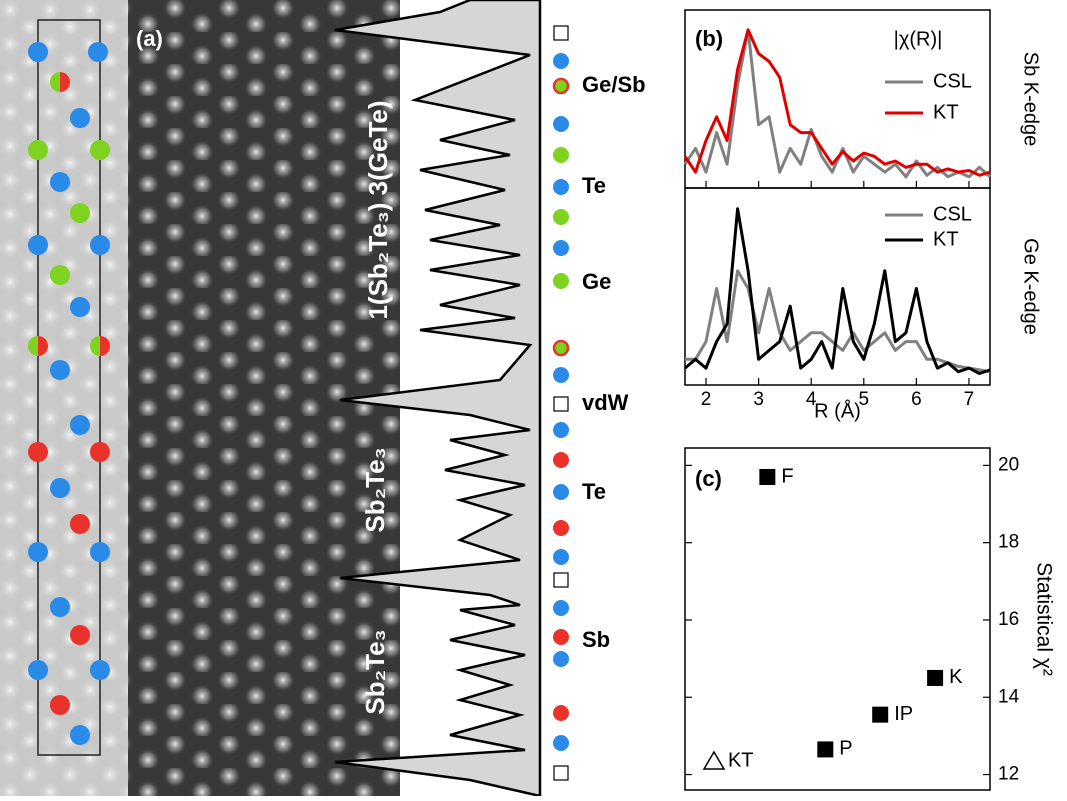 This screenshot has height=801, width=1067. Describe the element at coordinates (1008, 619) in the screenshot. I see `y-tick-label: 16` at that location.